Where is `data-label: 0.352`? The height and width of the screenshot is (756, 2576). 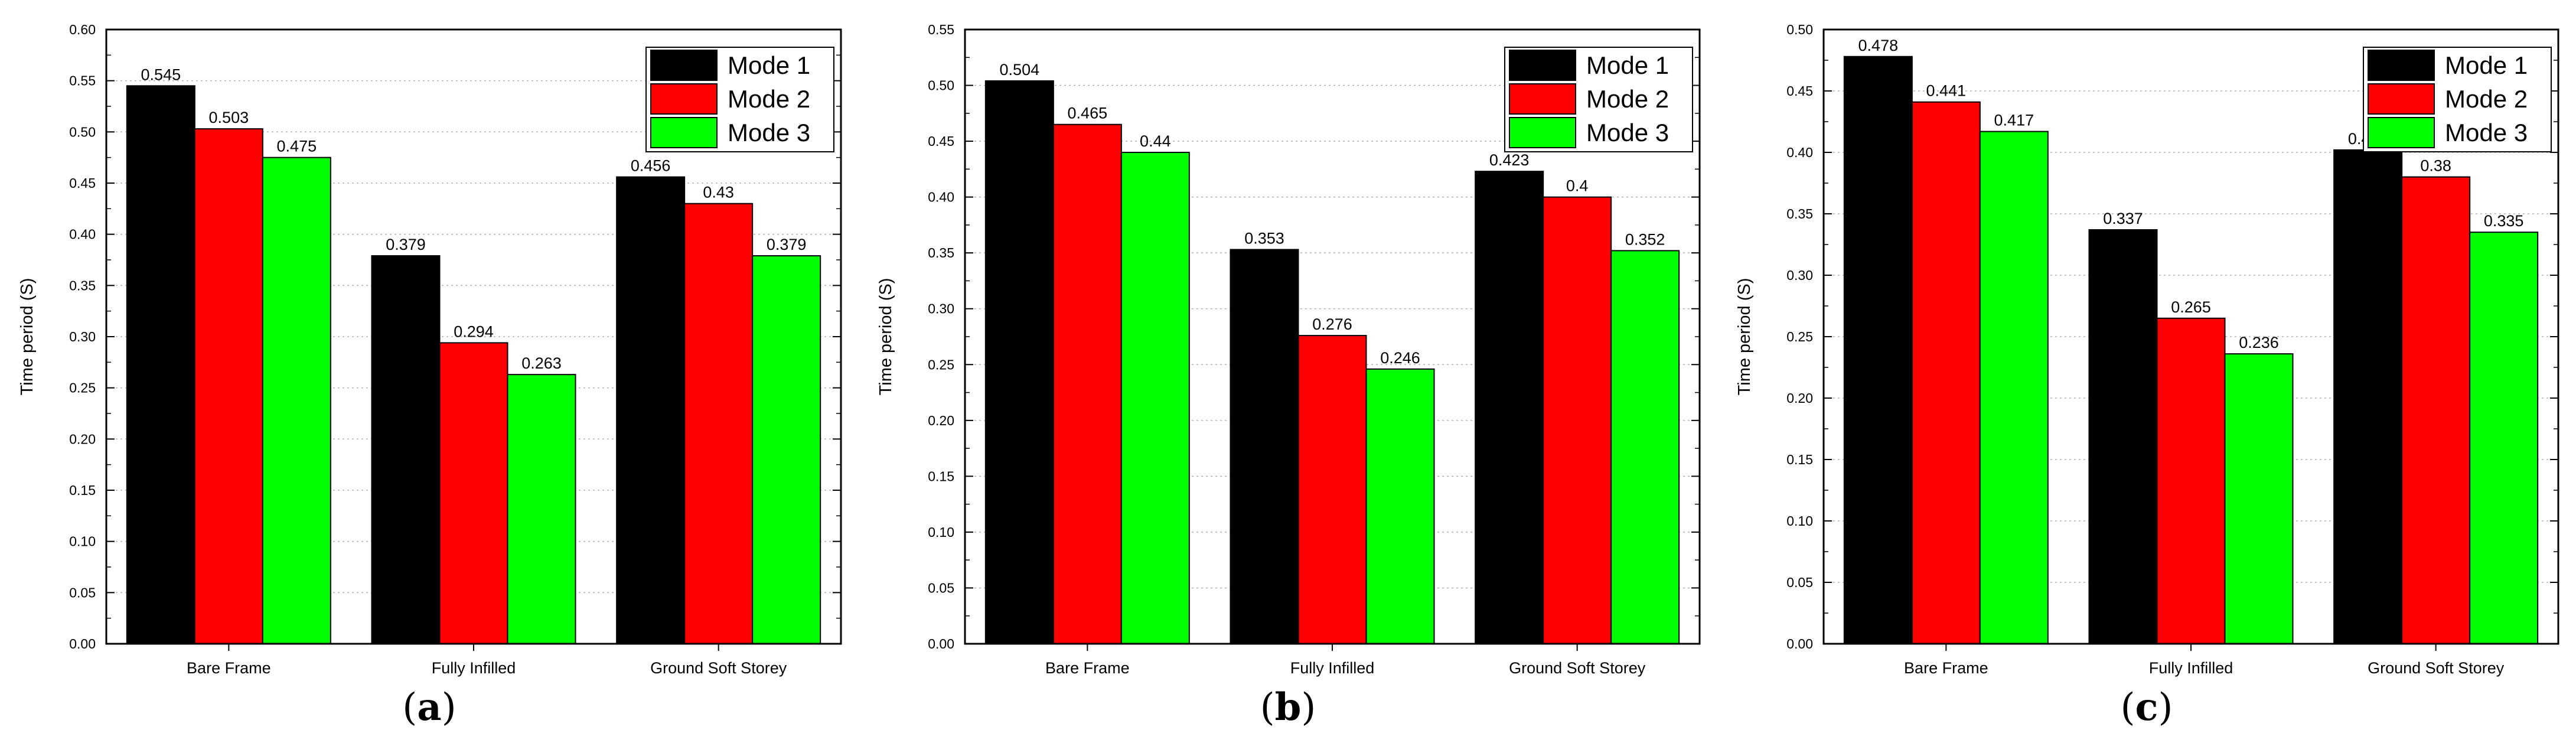 data-label: 0.352 is located at coordinates (1645, 239).